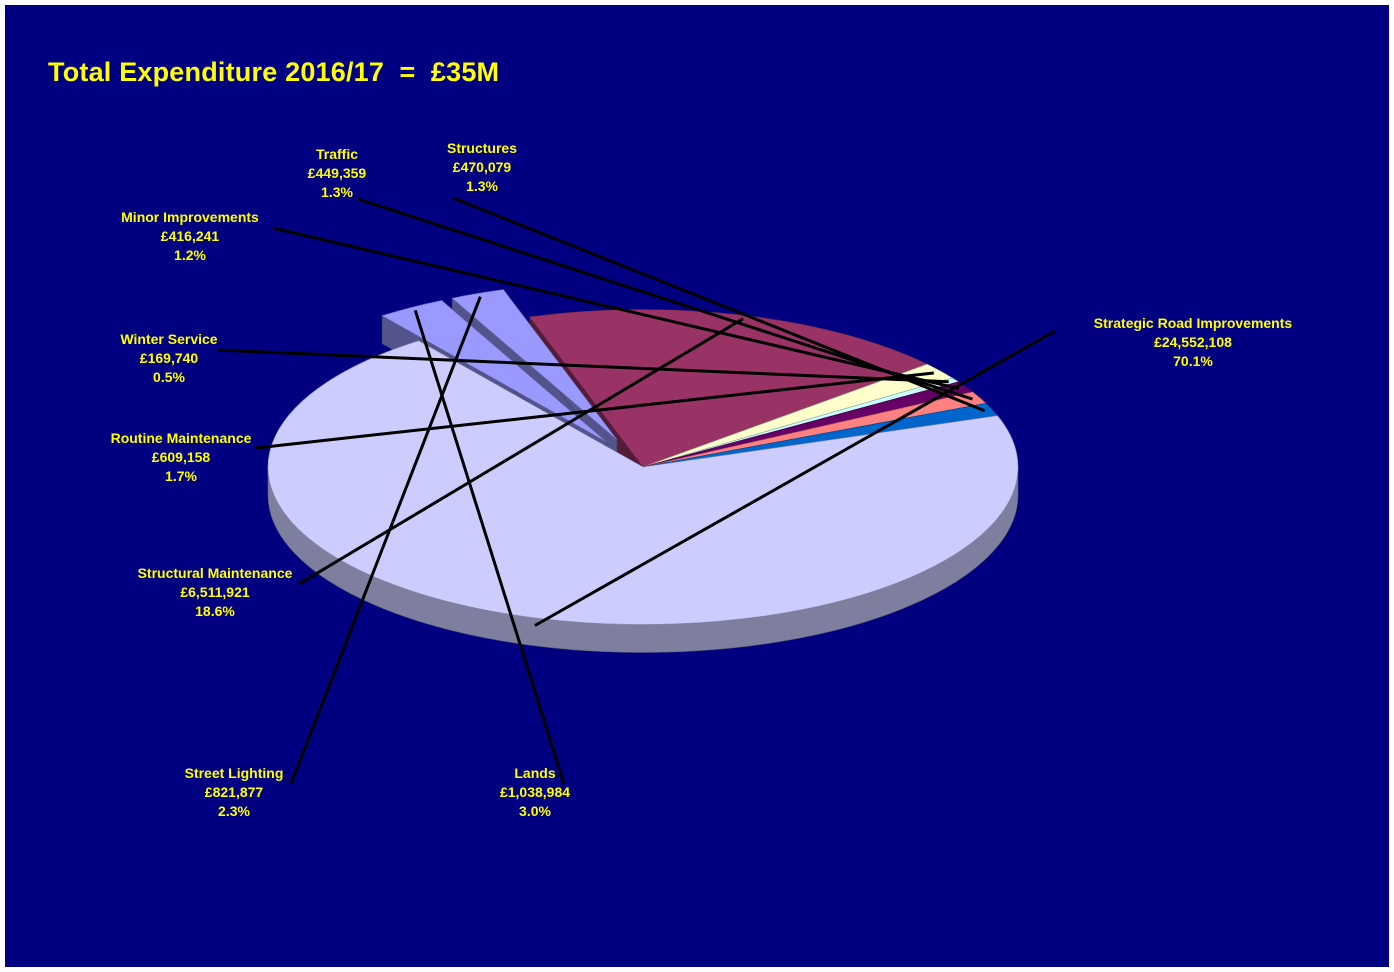 The image size is (1394, 972). Describe the element at coordinates (181, 457) in the screenshot. I see `slice-label-routine-maintenance: Routine Maintenance £609,158 1.7%` at that location.